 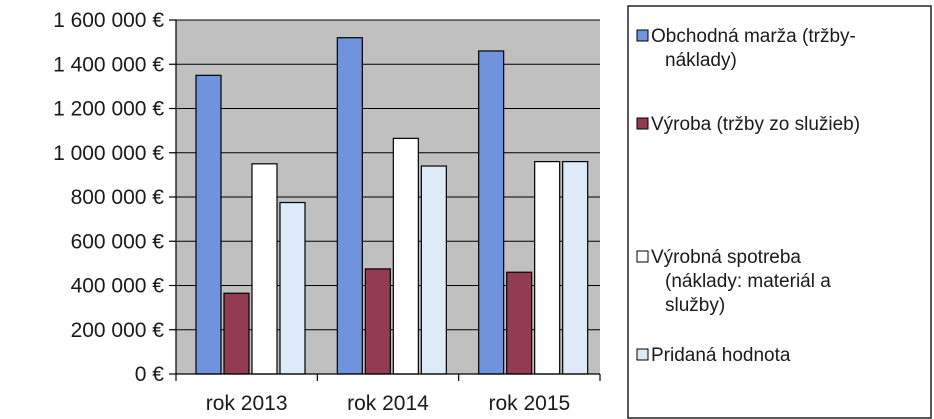 I want to click on legend-label: Výroba (tržby zo služieb), so click(x=755, y=124).